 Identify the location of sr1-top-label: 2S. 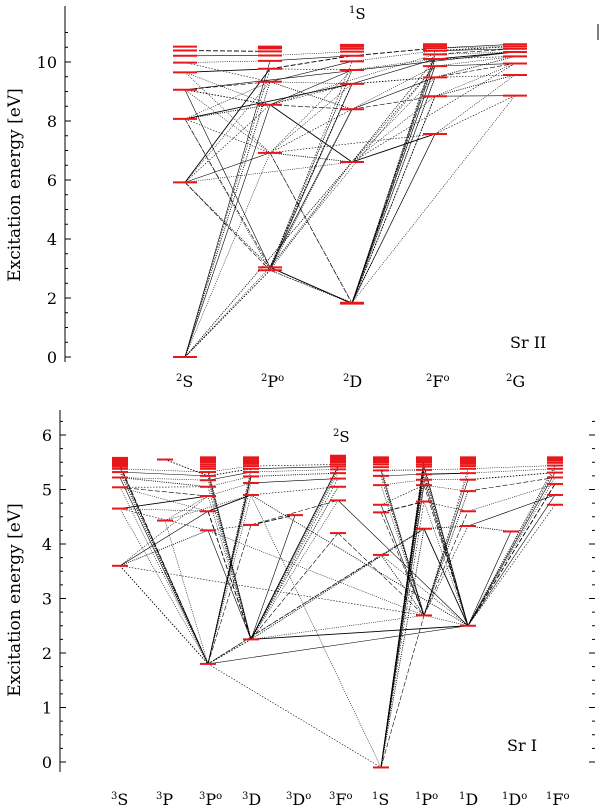
(341, 437).